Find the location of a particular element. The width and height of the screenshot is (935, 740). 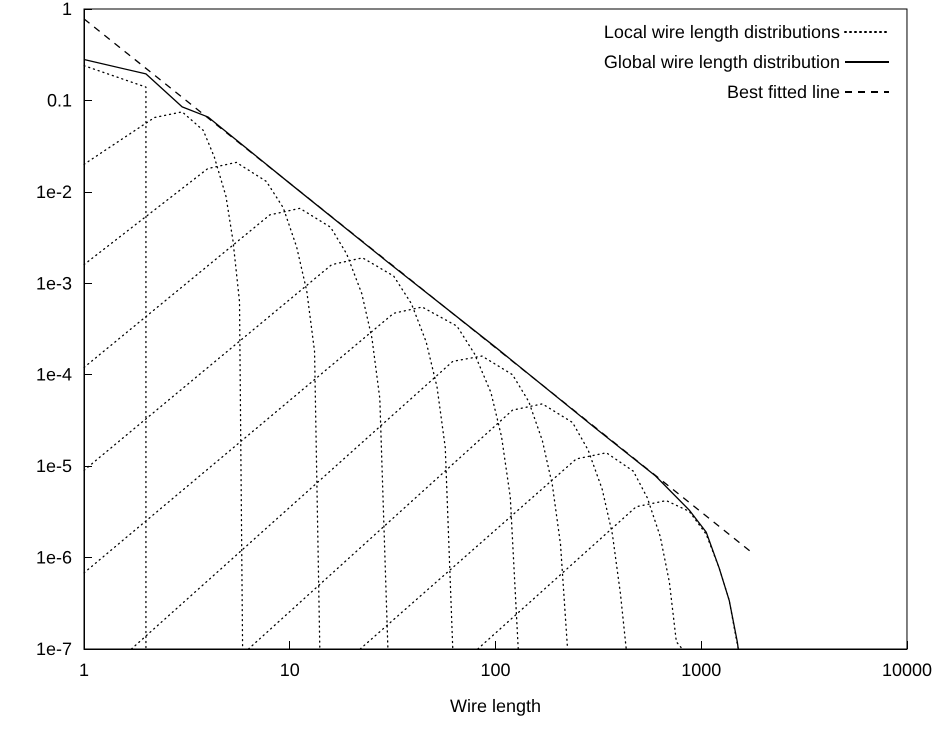

y-tick-label: 1e-6 is located at coordinates (54, 558).